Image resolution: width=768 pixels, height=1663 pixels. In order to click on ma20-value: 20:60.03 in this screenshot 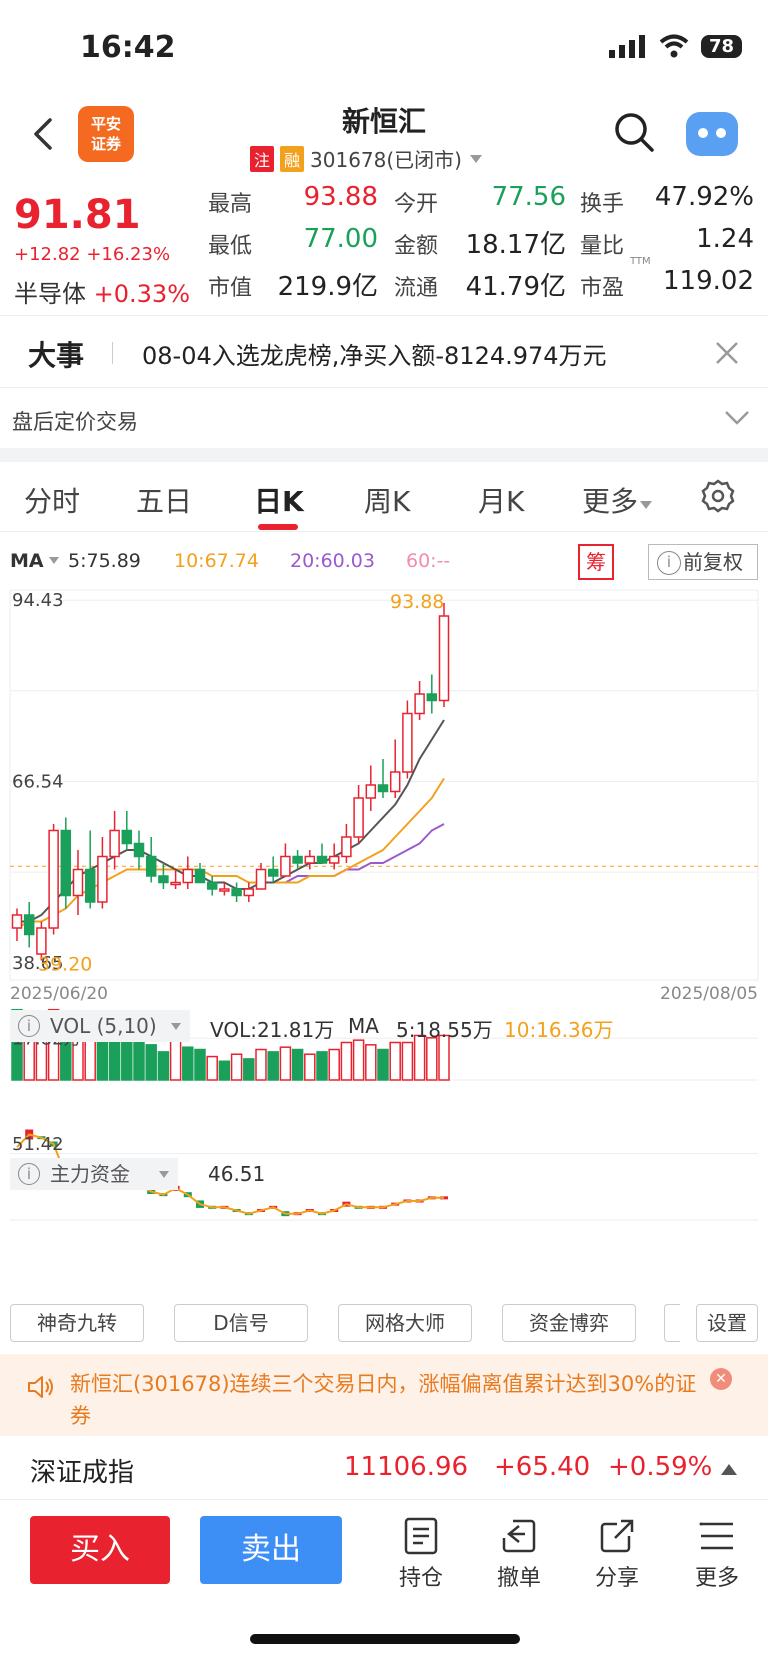, I will do `click(332, 561)`.